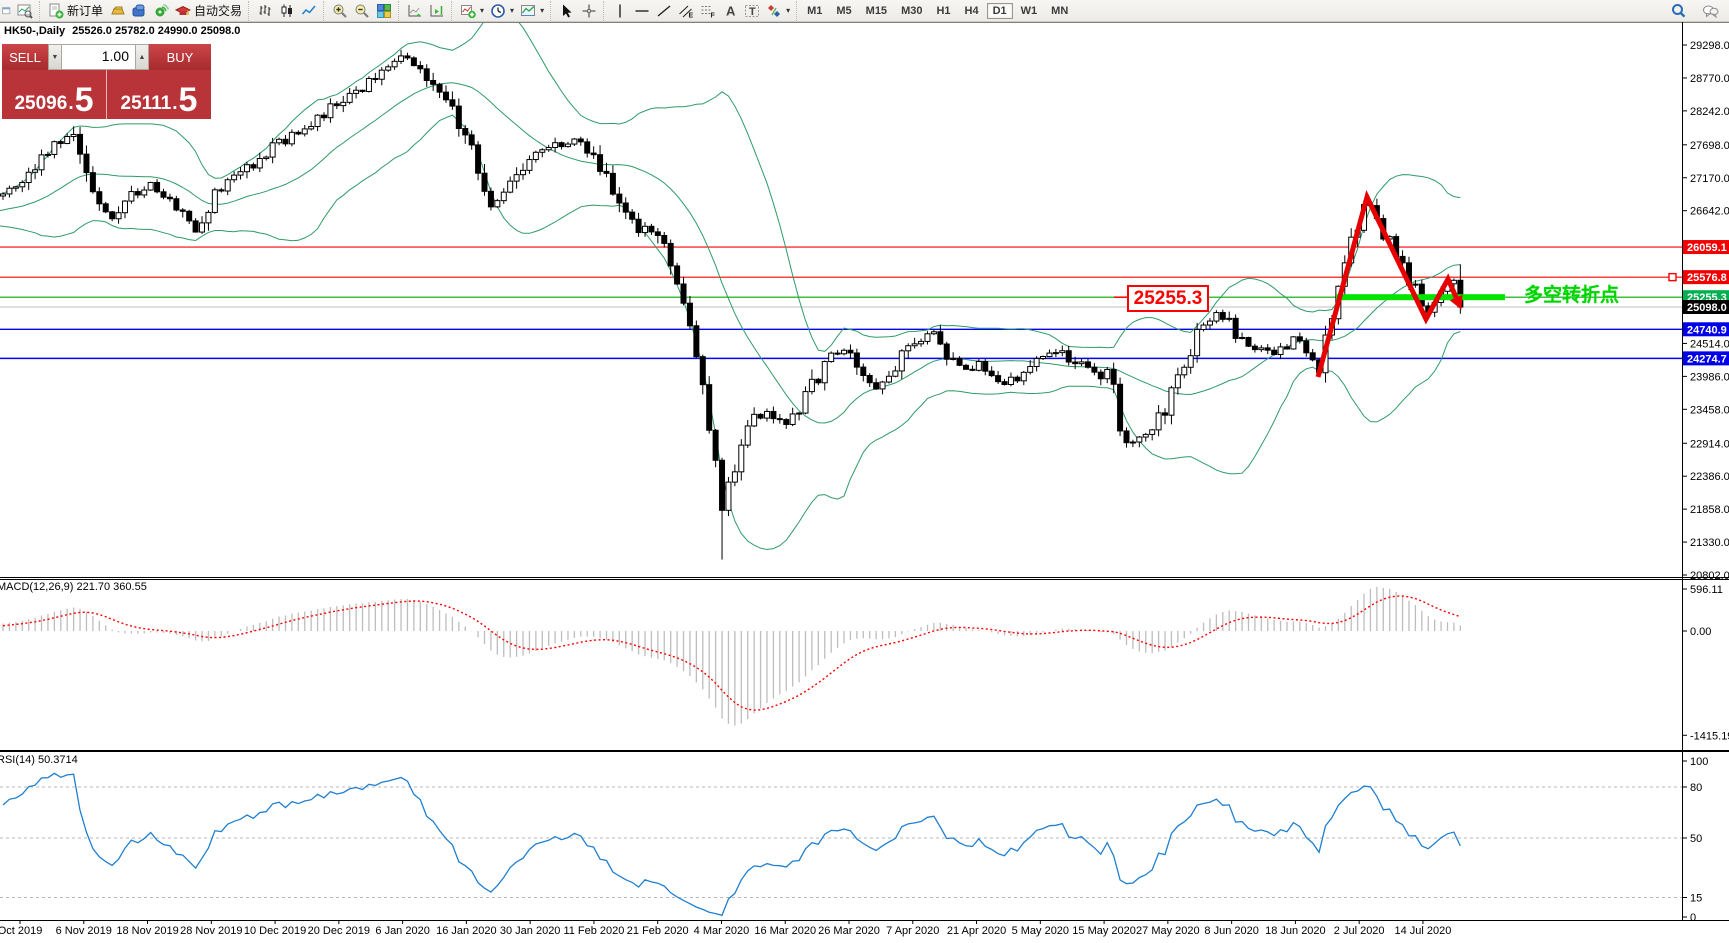 The height and width of the screenshot is (943, 1729). What do you see at coordinates (161, 11) in the screenshot?
I see `signal-button` at bounding box center [161, 11].